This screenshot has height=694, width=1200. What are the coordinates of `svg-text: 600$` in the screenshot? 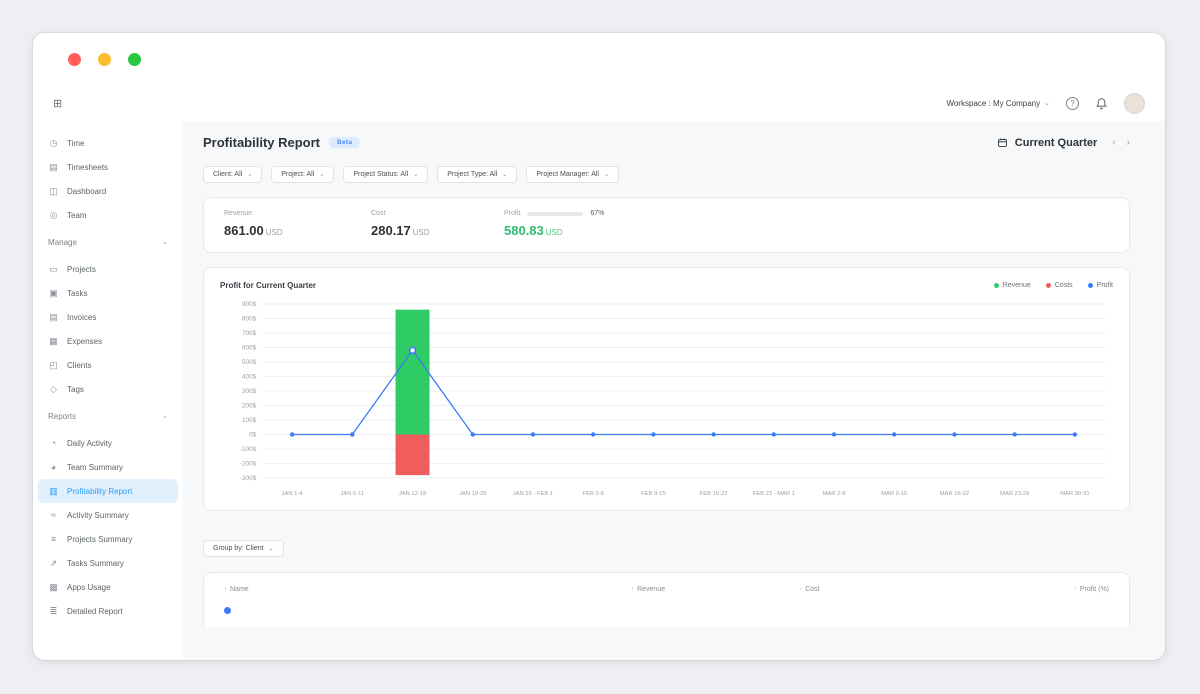 It's located at (249, 348).